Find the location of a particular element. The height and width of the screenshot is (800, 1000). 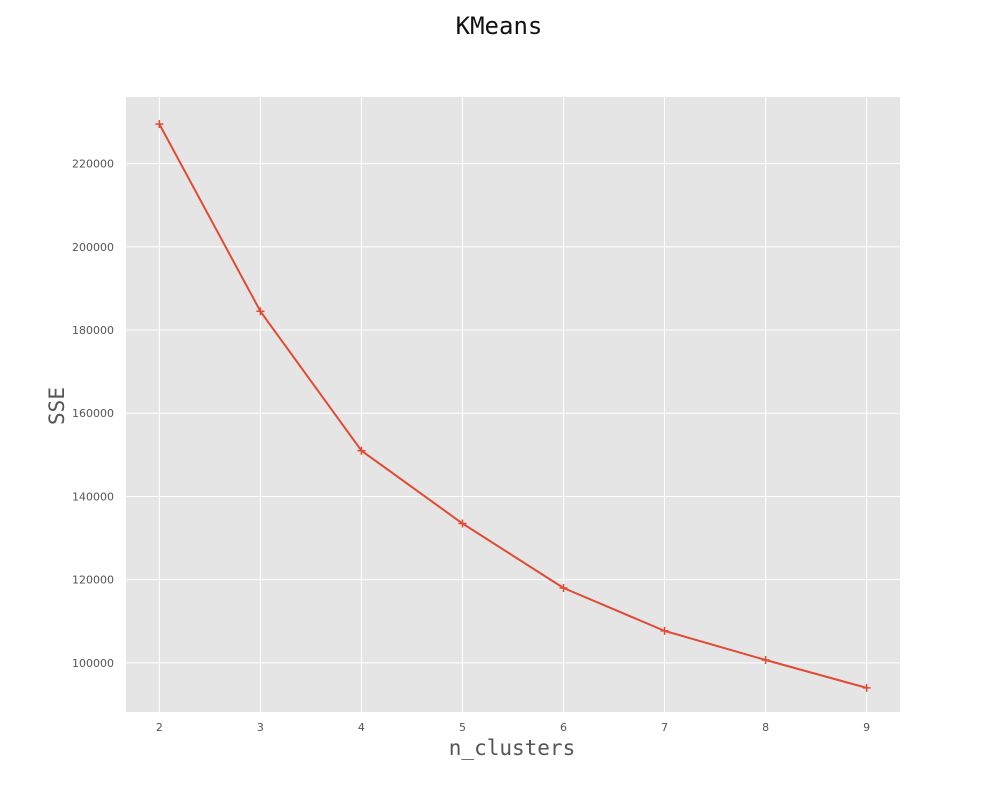

y-tick-label: 200000 is located at coordinates (93, 247).